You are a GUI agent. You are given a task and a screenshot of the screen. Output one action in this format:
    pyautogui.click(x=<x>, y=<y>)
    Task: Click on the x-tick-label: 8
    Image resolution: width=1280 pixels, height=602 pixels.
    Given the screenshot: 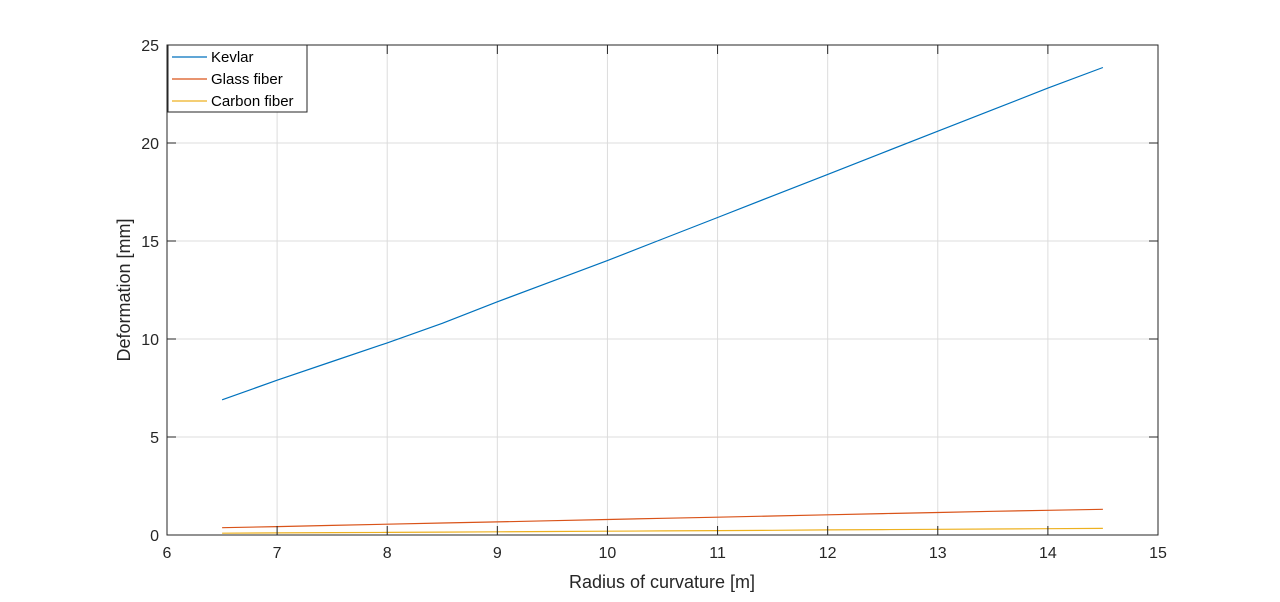 What is the action you would take?
    pyautogui.click(x=387, y=553)
    